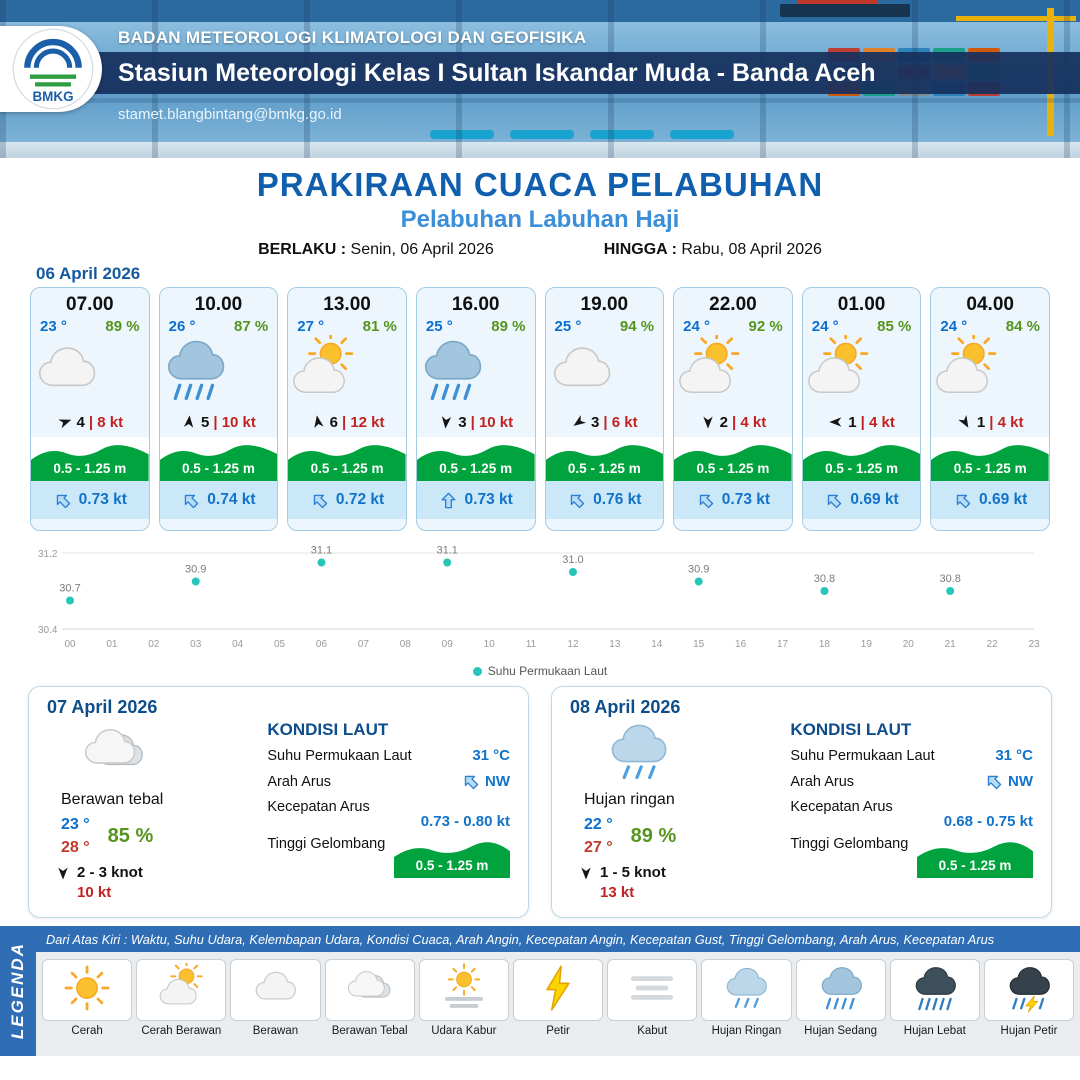 The height and width of the screenshot is (1080, 1080). I want to click on daily-temp-max: 27 °, so click(598, 848).